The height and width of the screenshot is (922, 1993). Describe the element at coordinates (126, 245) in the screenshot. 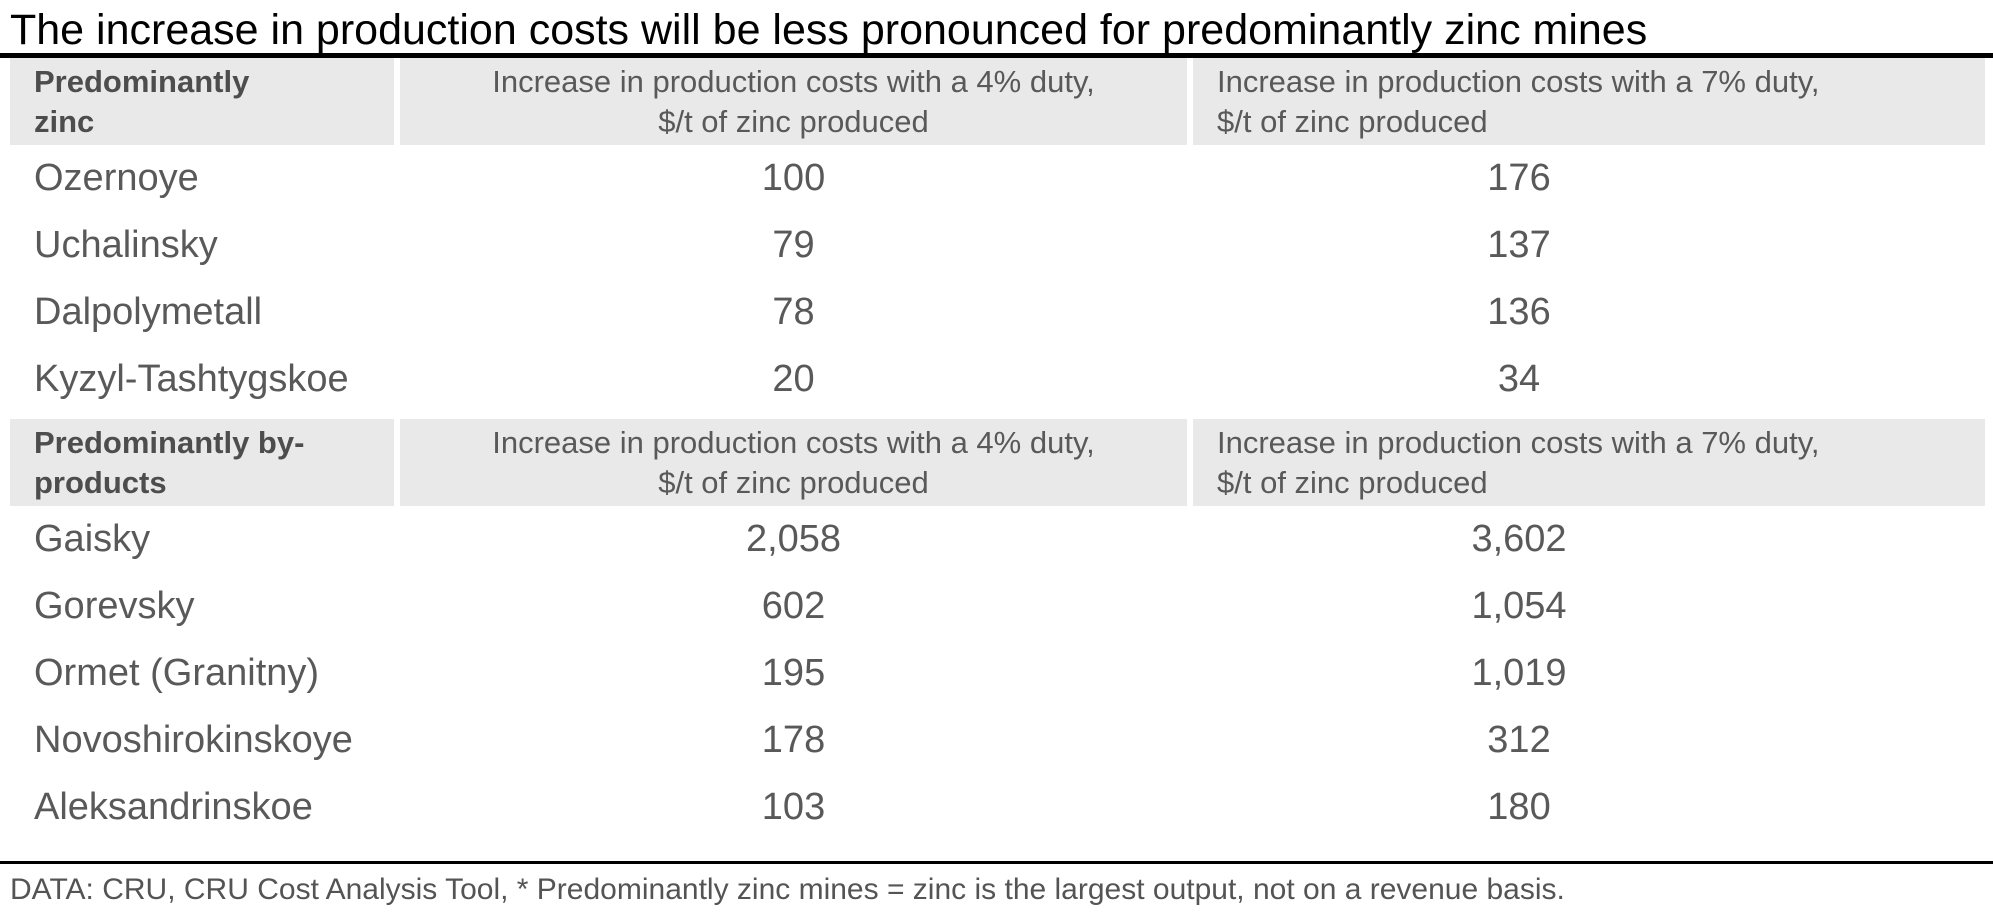

I see `mine-name: Uchalinsky` at that location.